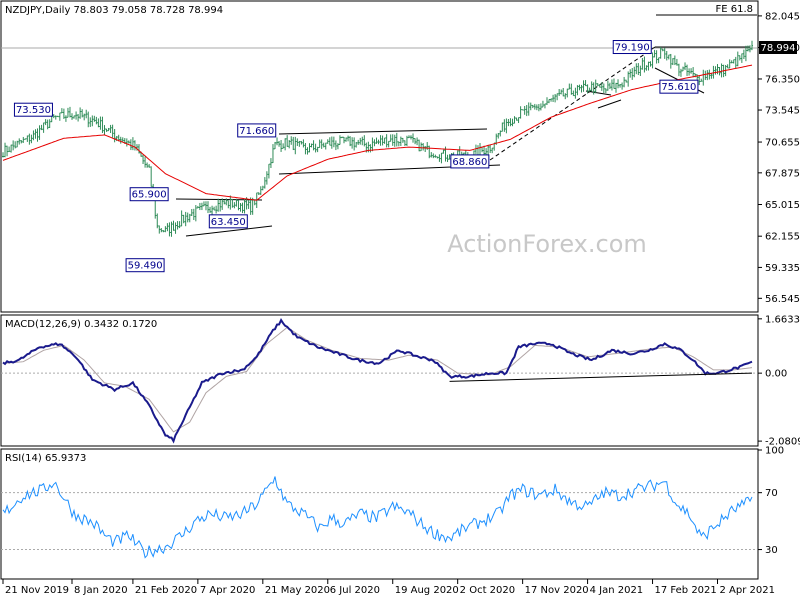  Describe the element at coordinates (774, 451) in the screenshot. I see `rsi-tick-label: 100` at that location.